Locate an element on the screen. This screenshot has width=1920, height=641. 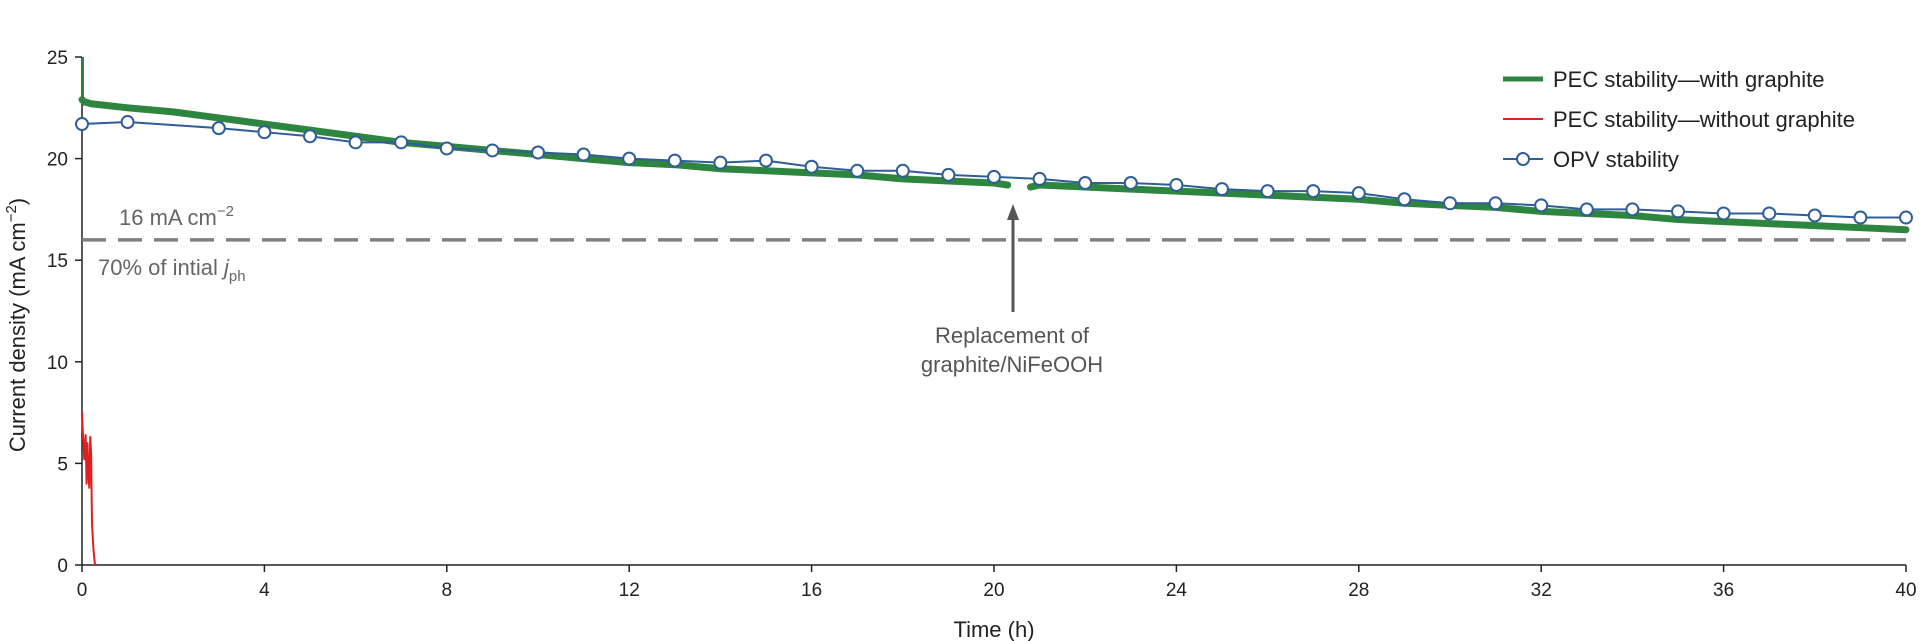
legend-marker-opv is located at coordinates (1523, 159).